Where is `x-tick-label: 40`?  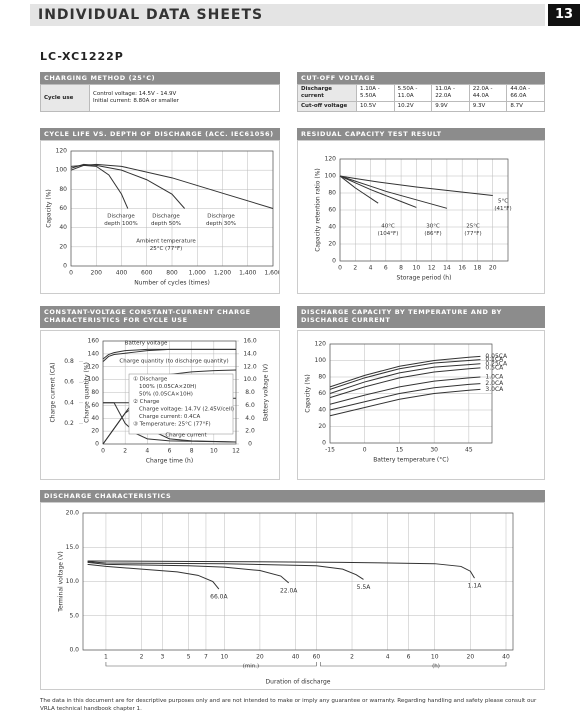
x-tick-label: 40 is located at coordinates (506, 657).